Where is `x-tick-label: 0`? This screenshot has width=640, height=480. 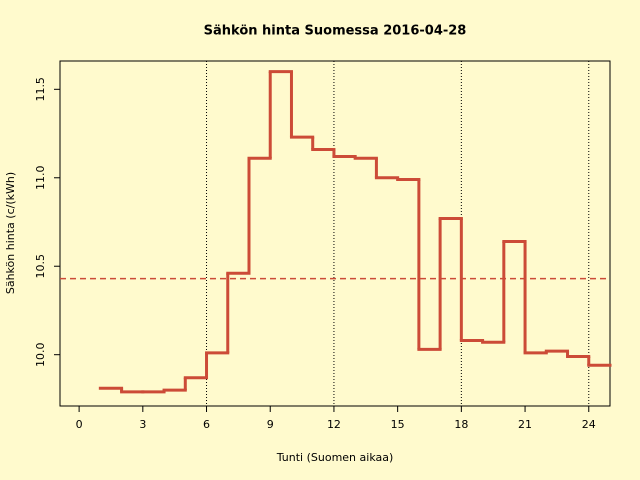 x-tick-label: 0 is located at coordinates (79, 424).